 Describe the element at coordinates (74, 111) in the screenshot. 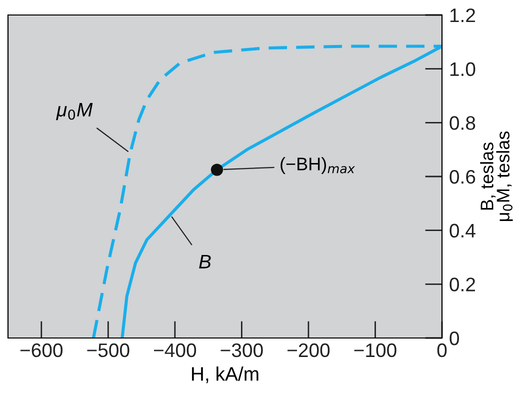

I see `text: μ$_{0}$M` at that location.